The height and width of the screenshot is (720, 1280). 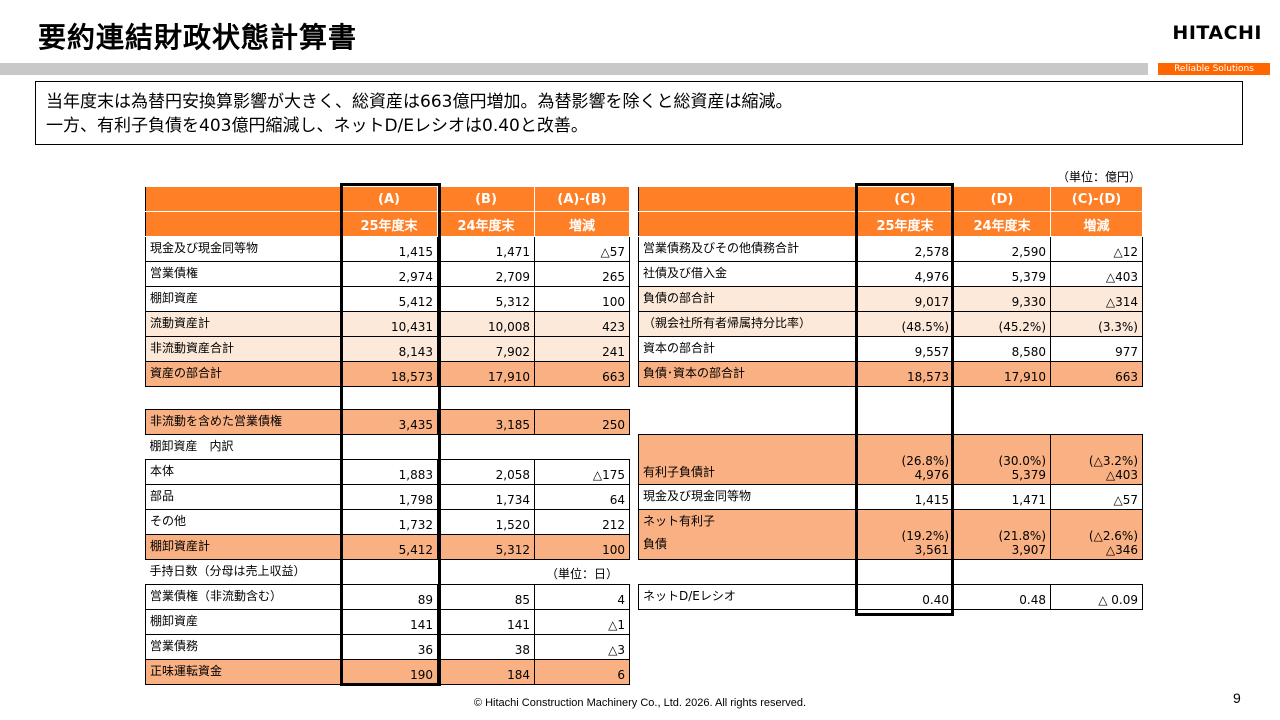 What do you see at coordinates (890, 249) in the screenshot?
I see `table-row: 営業債務及びその他債務合計 2,578 2,590 △12` at bounding box center [890, 249].